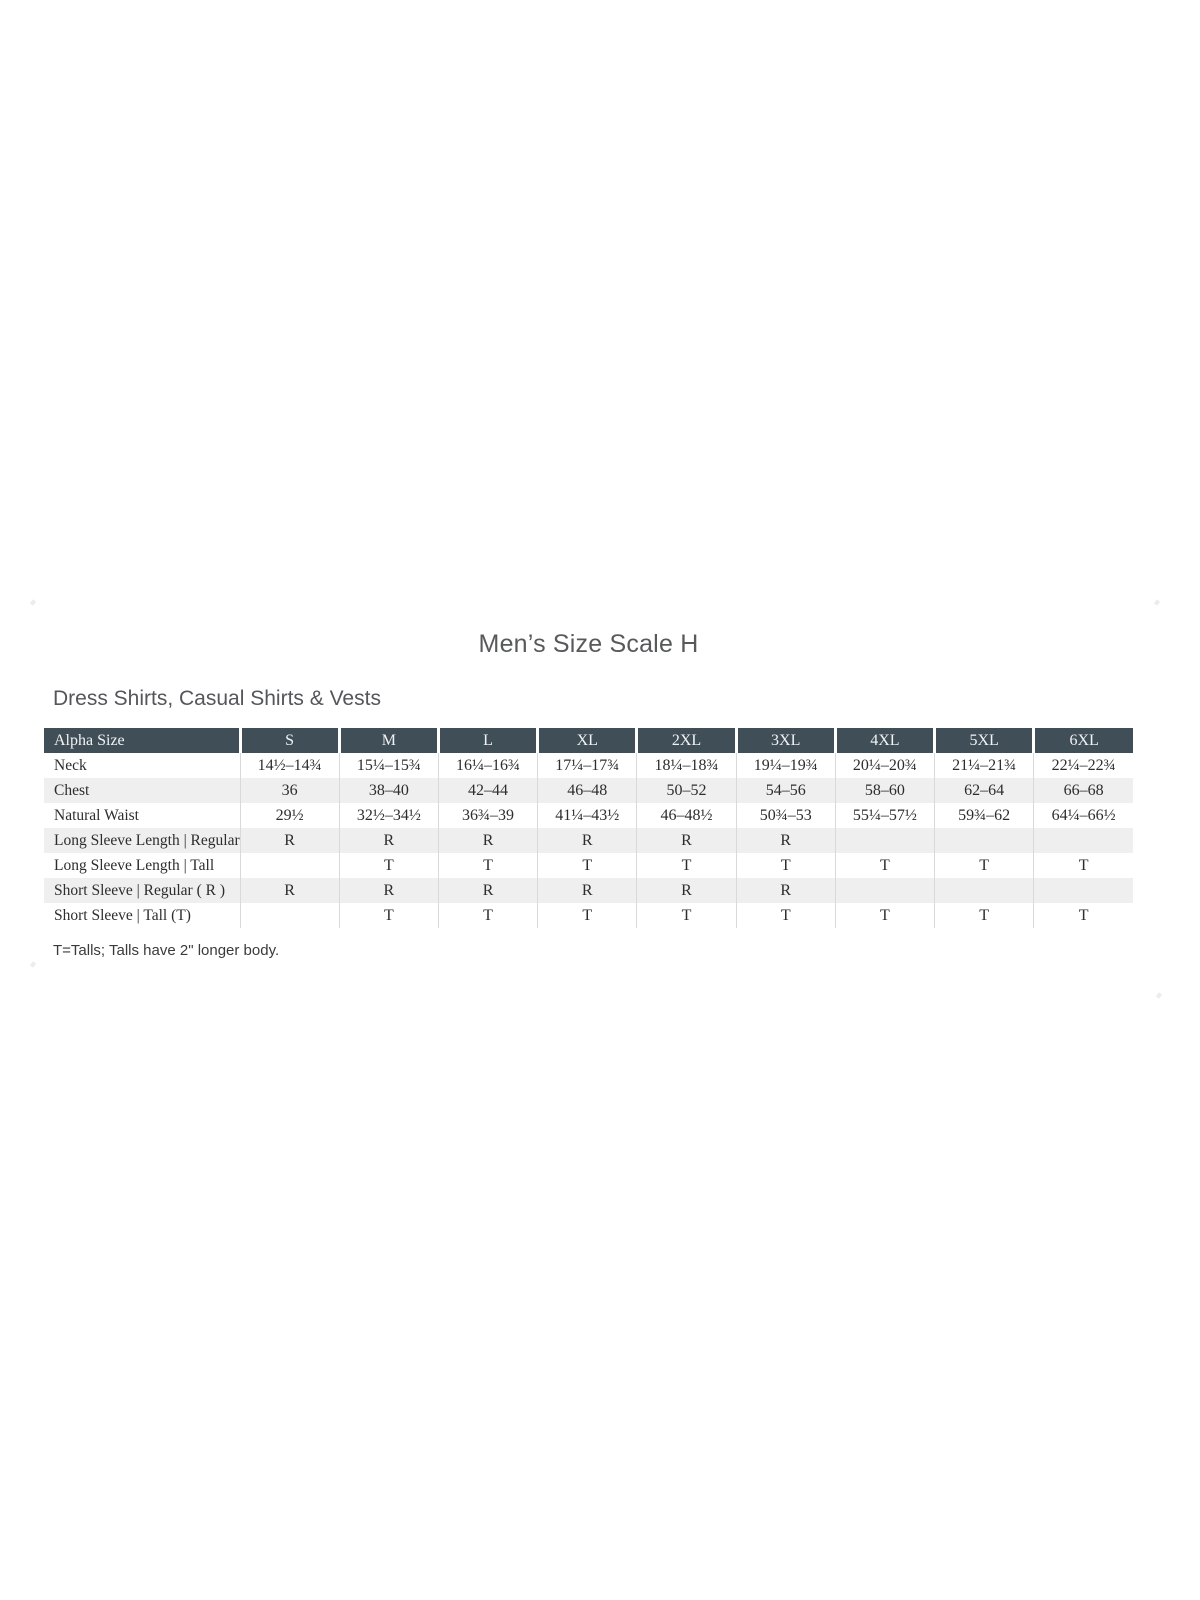  What do you see at coordinates (984, 815) in the screenshot?
I see `size-cell: 59¾–62` at bounding box center [984, 815].